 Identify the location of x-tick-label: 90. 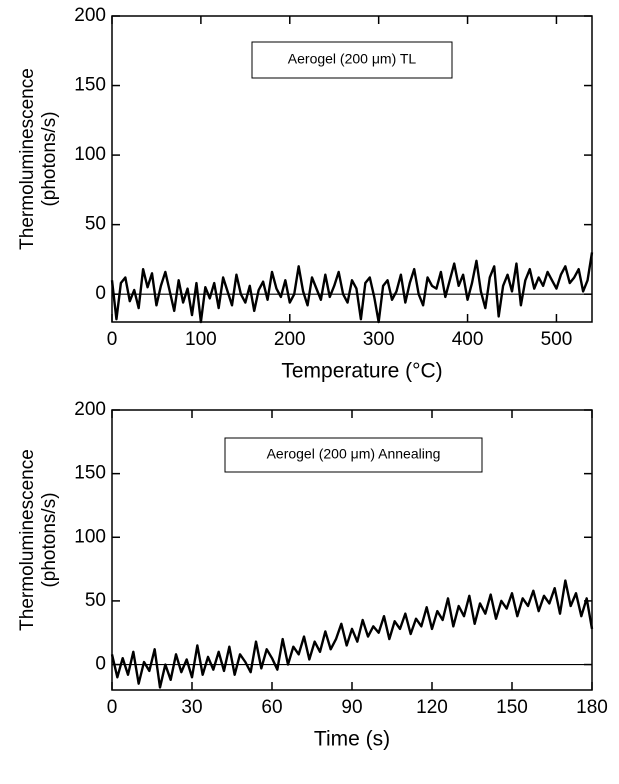
(351, 707).